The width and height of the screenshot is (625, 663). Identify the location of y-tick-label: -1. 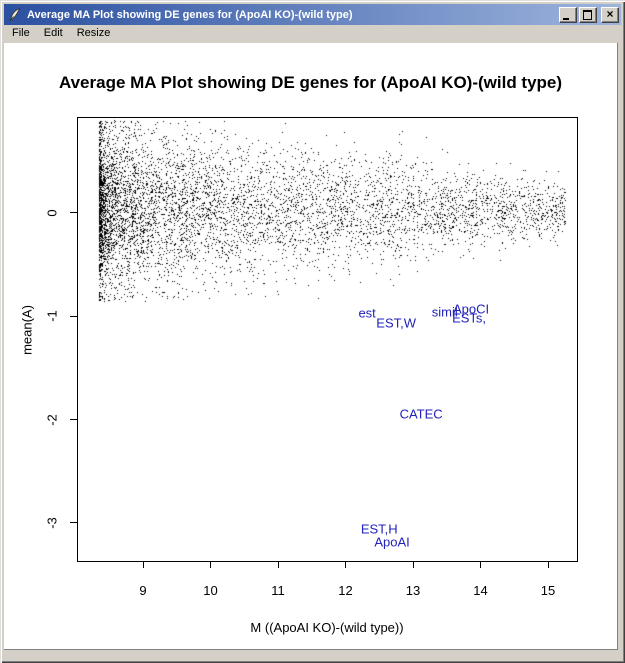
(52, 316).